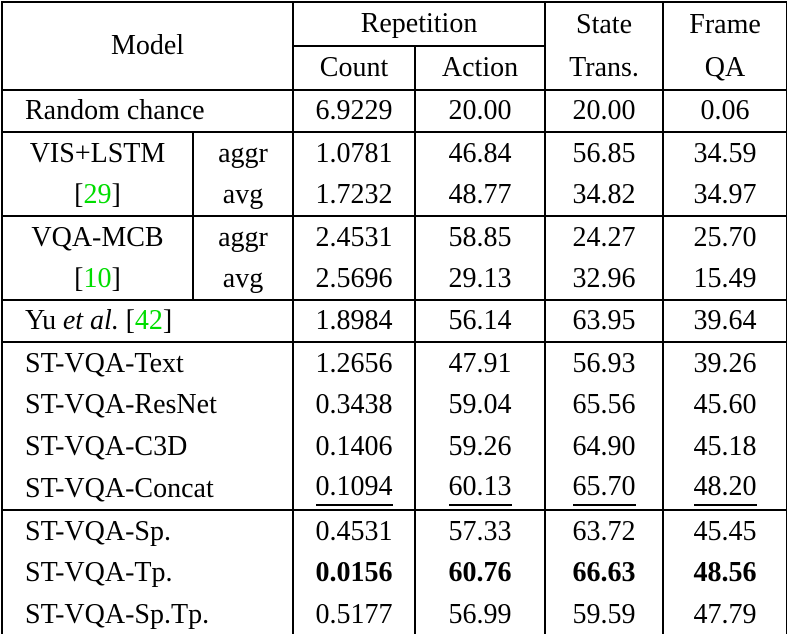  What do you see at coordinates (724, 152) in the screenshot?
I see `frame-qa-cell: 34.59` at bounding box center [724, 152].